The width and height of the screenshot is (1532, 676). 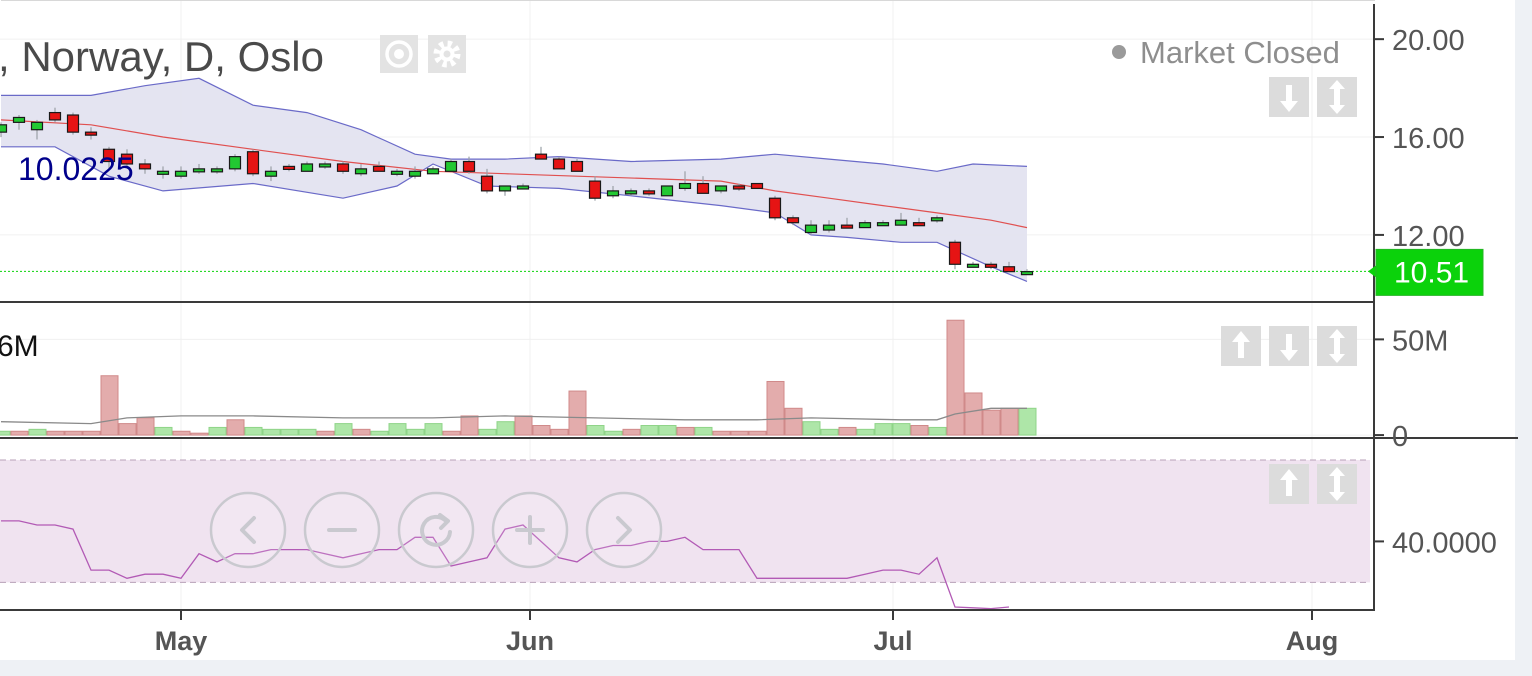 What do you see at coordinates (1289, 484) in the screenshot?
I see `move-oscillator-pane-up-icon` at bounding box center [1289, 484].